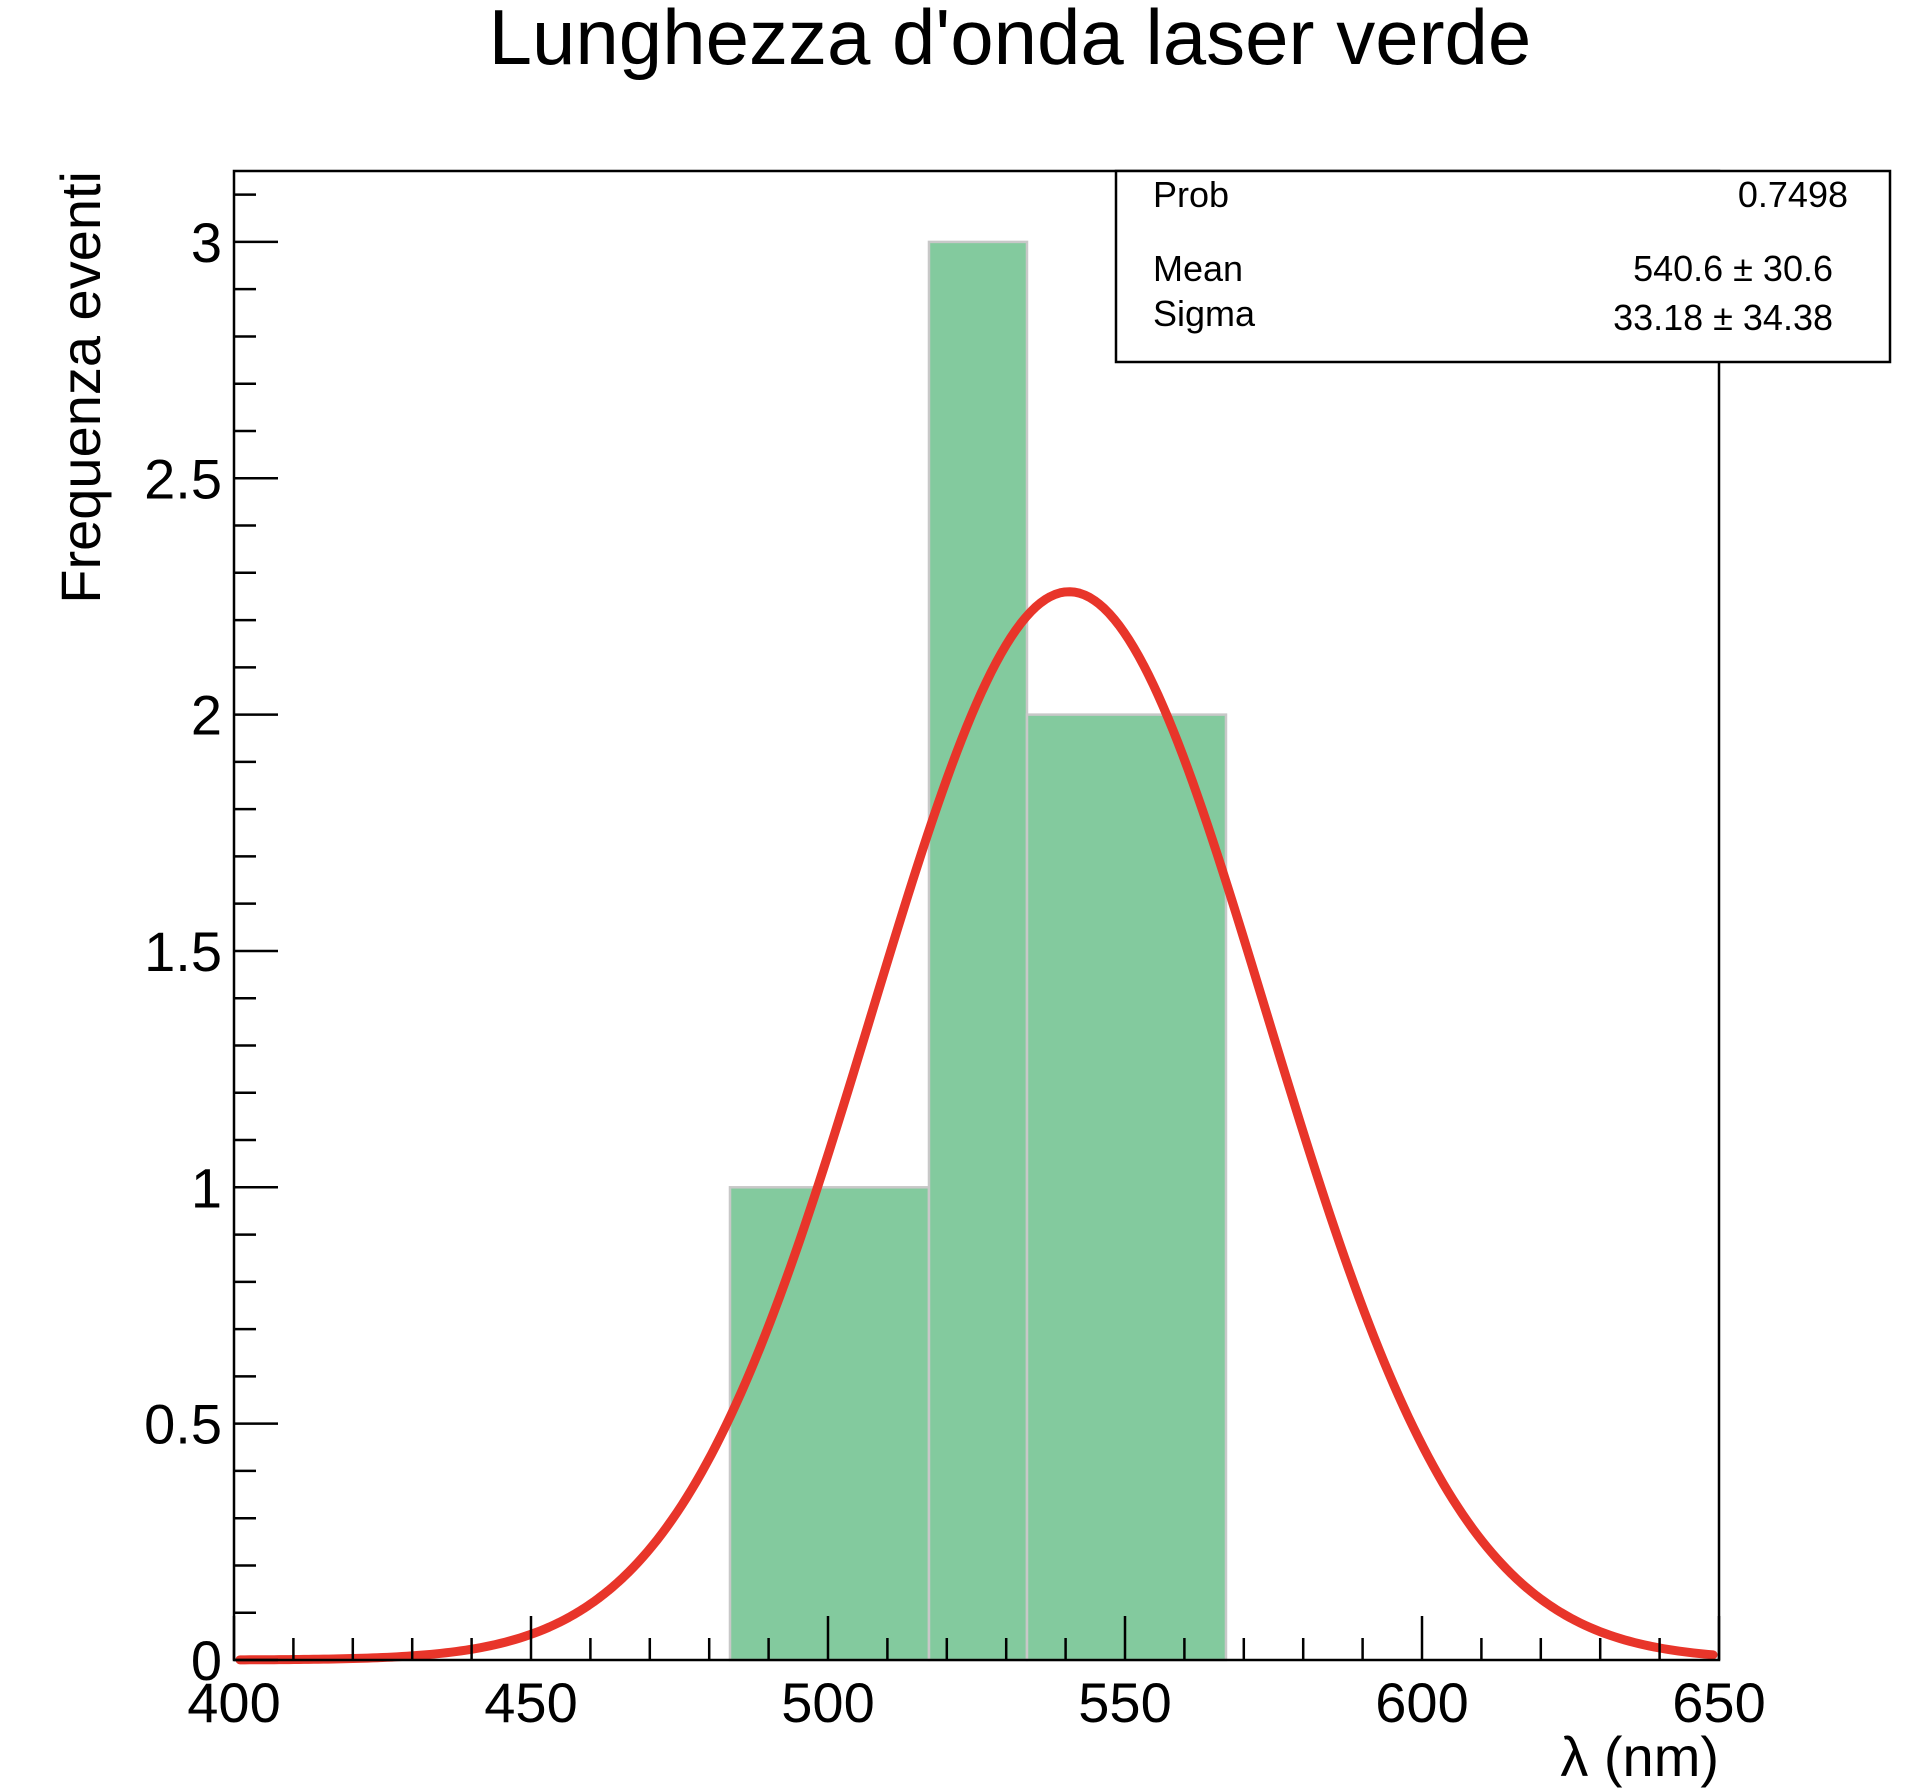 The width and height of the screenshot is (1932, 1788). What do you see at coordinates (1723, 317) in the screenshot?
I see `stats-sigma-value: 33.18 ± 34.38` at bounding box center [1723, 317].